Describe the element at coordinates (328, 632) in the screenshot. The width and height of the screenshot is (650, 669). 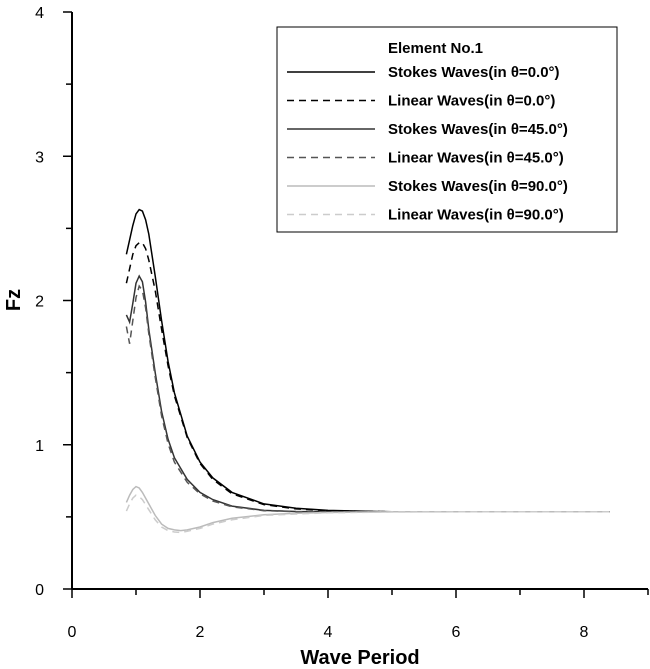
I see `x-tick-label: 4` at that location.